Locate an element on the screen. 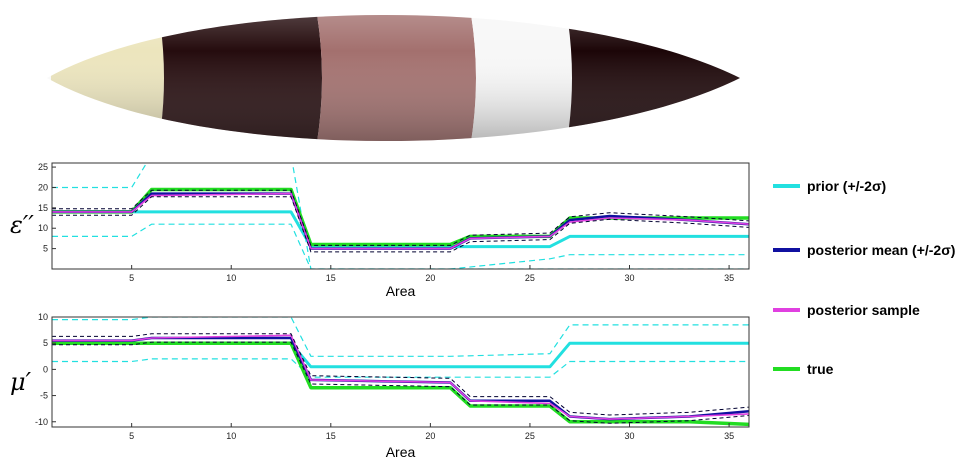 Image resolution: width=977 pixels, height=467 pixels. y-tick-label: 20 is located at coordinates (43, 187).